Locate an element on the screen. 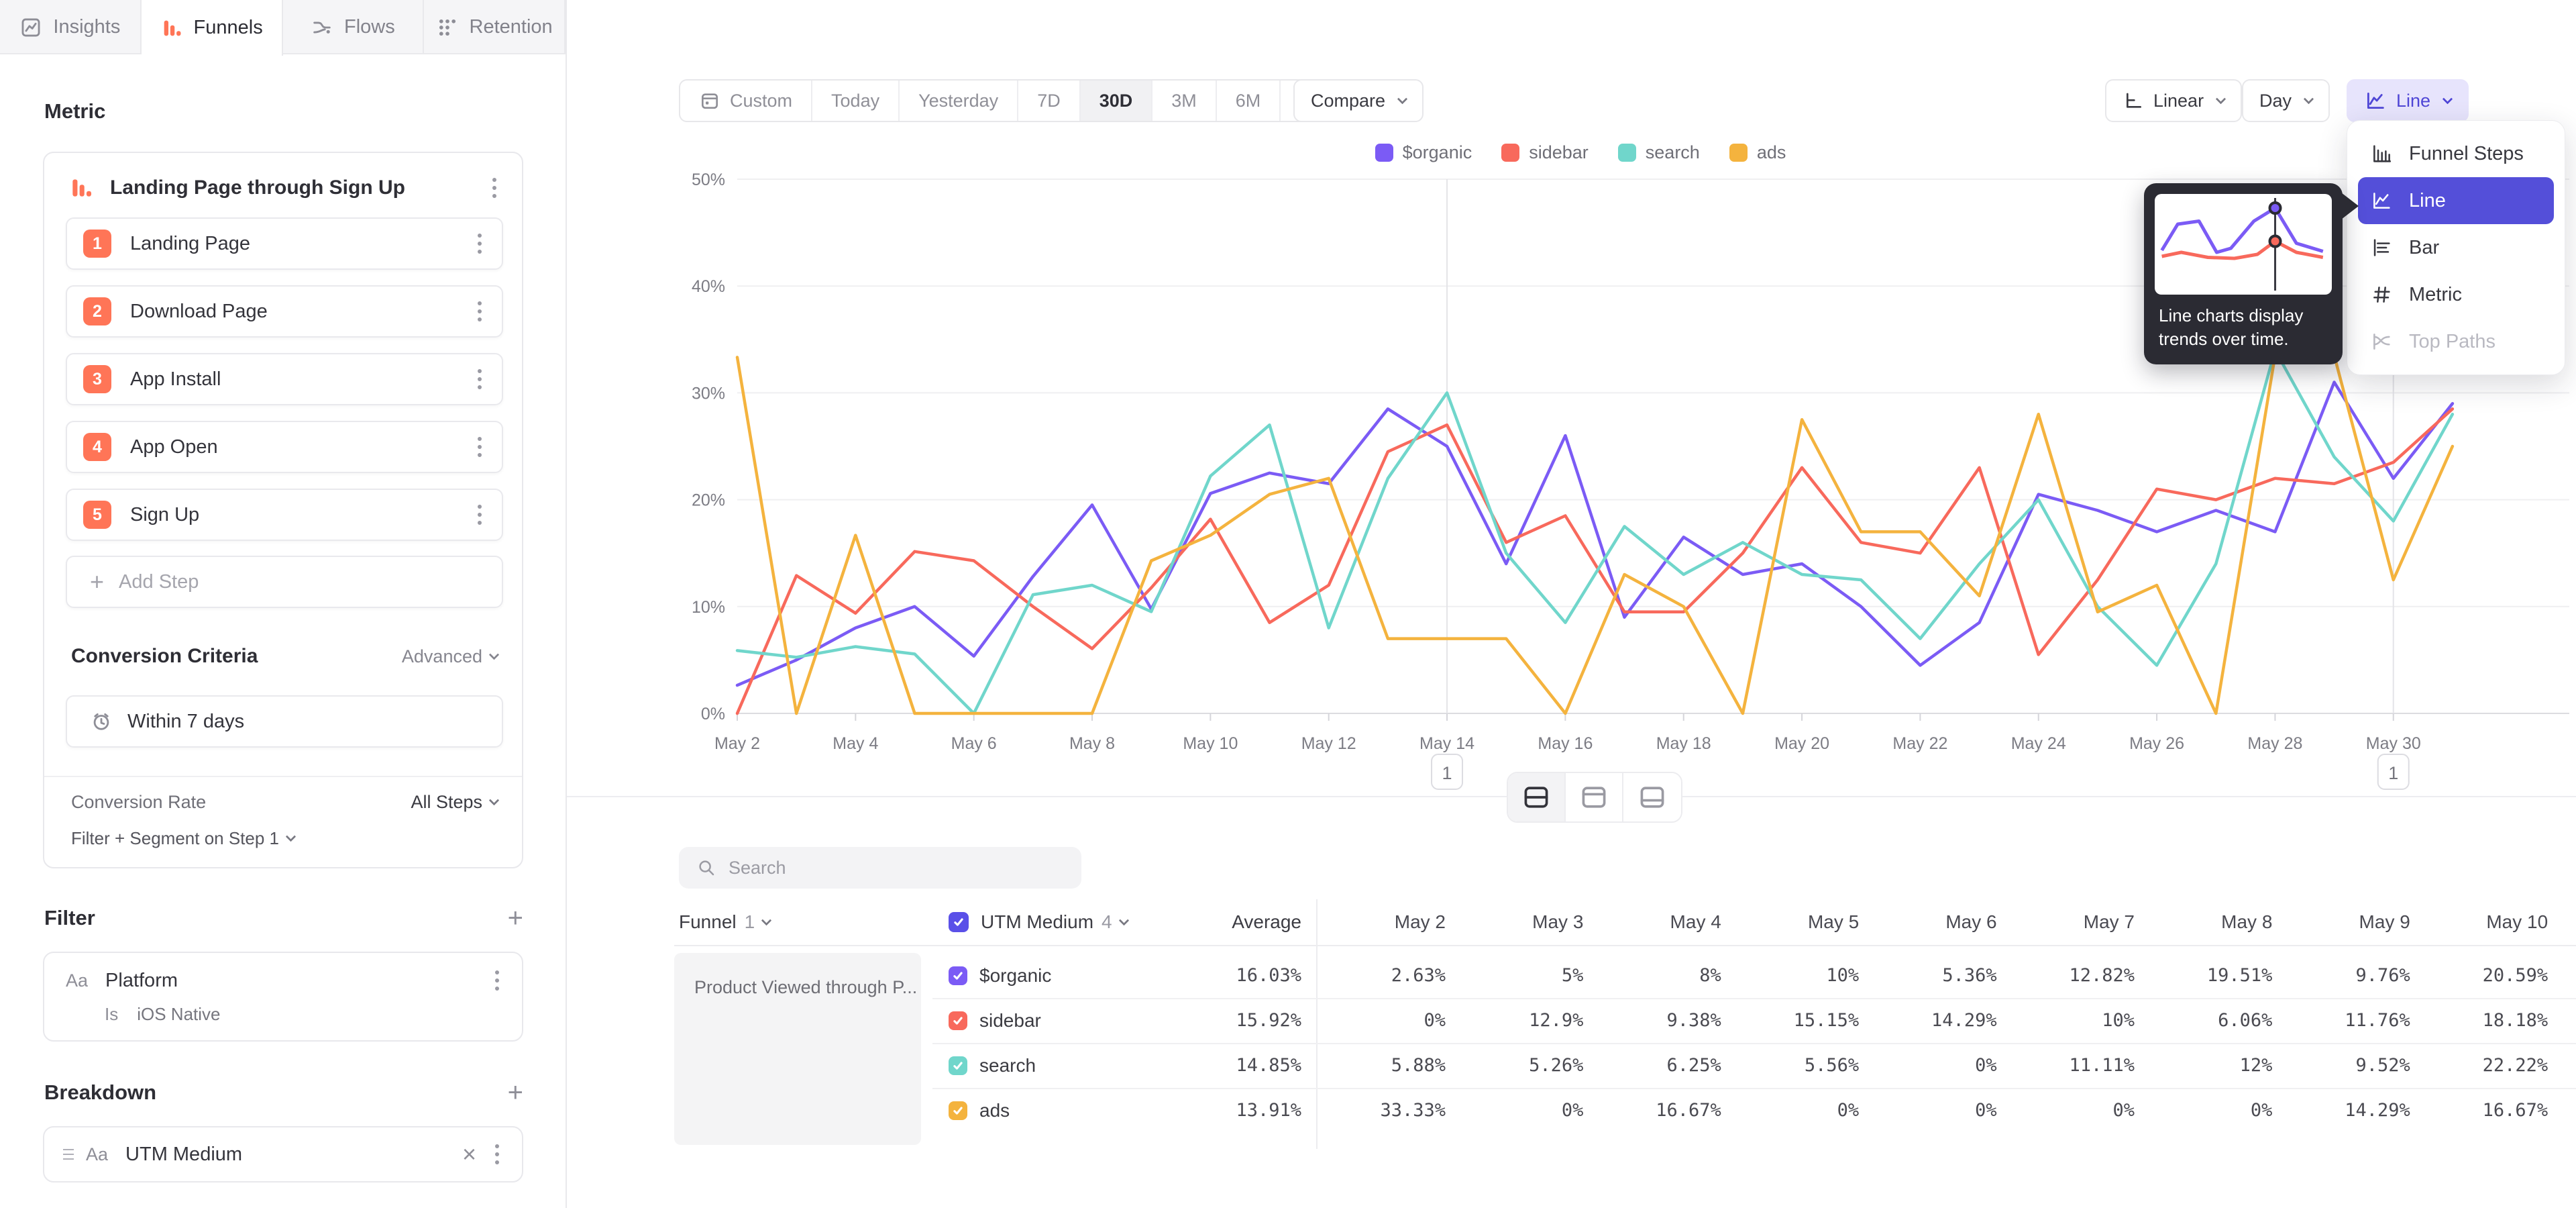 The width and height of the screenshot is (2576, 1208). chevron-down-icon is located at coordinates (1402, 98).